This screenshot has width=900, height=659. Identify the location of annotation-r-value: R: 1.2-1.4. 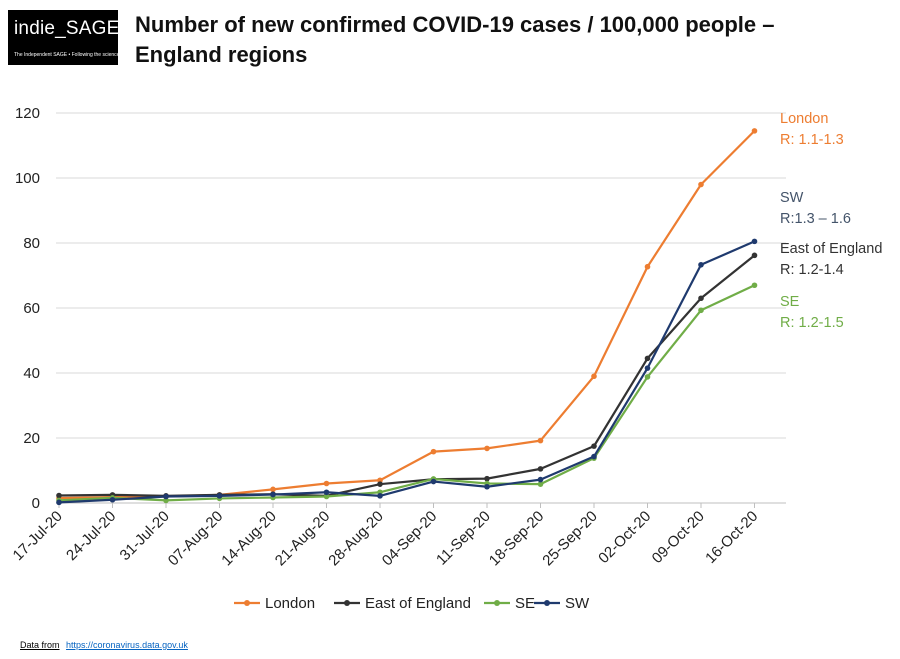
(812, 270).